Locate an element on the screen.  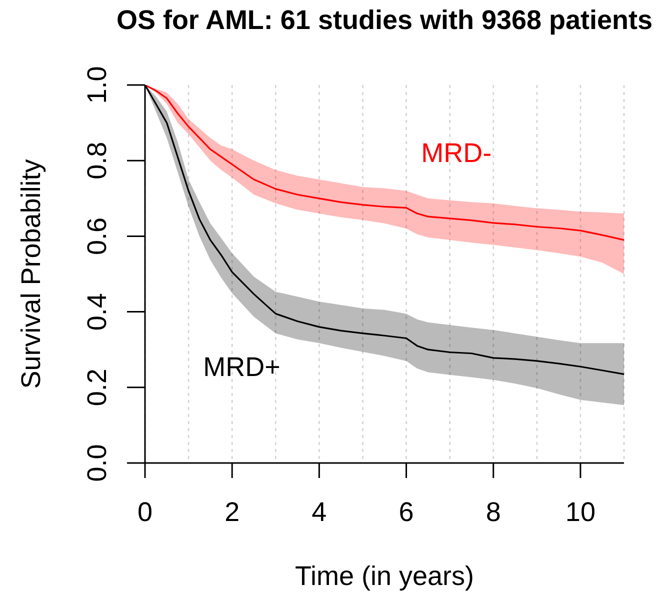
x-axis-title: Time (in years) is located at coordinates (384, 576).